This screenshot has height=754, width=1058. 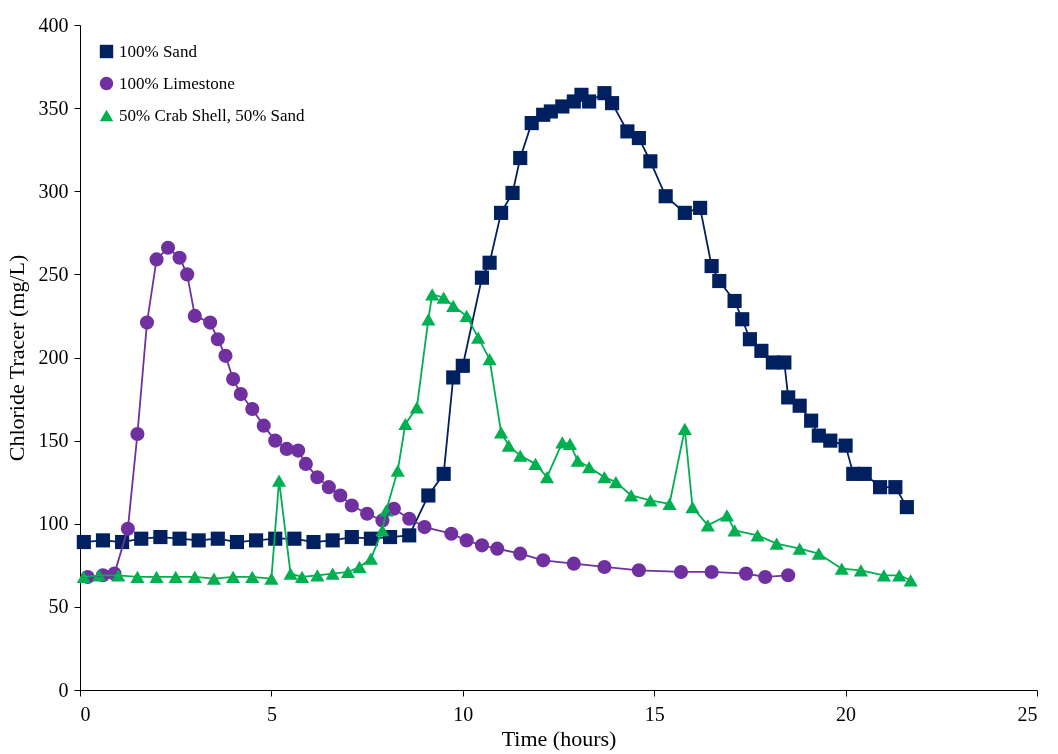 What do you see at coordinates (846, 713) in the screenshot?
I see `x-tick-label: 20` at bounding box center [846, 713].